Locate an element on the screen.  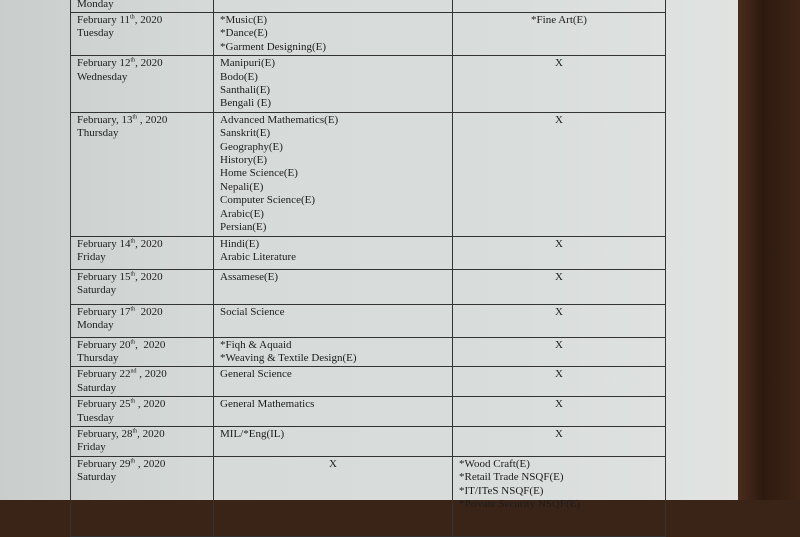
date-text: February 14 is located at coordinates (104, 243).